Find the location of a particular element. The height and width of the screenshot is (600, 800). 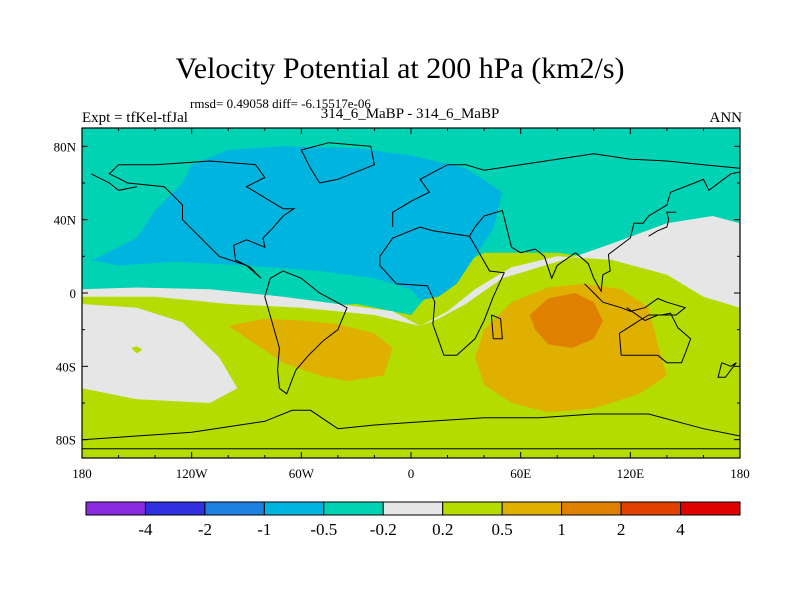

x-tick-label: 60W is located at coordinates (302, 473).